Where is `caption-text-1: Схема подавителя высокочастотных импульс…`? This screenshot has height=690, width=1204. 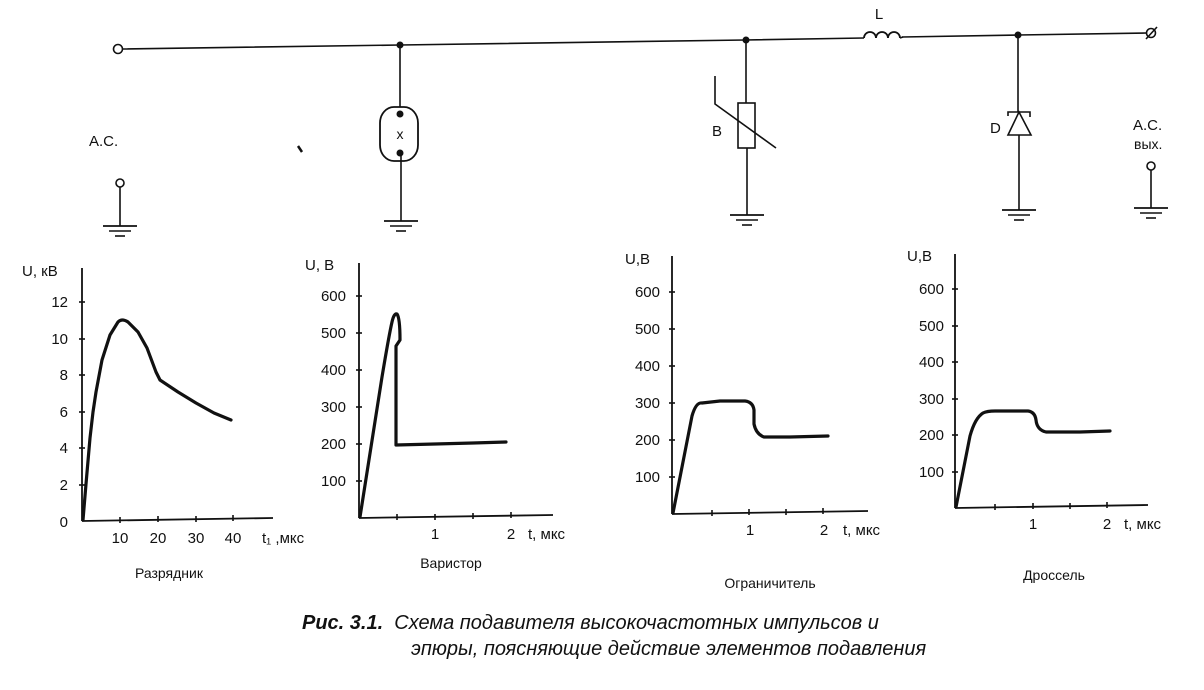
caption-text-1: Схема подавителя высокочастотных импульс… is located at coordinates (636, 623).